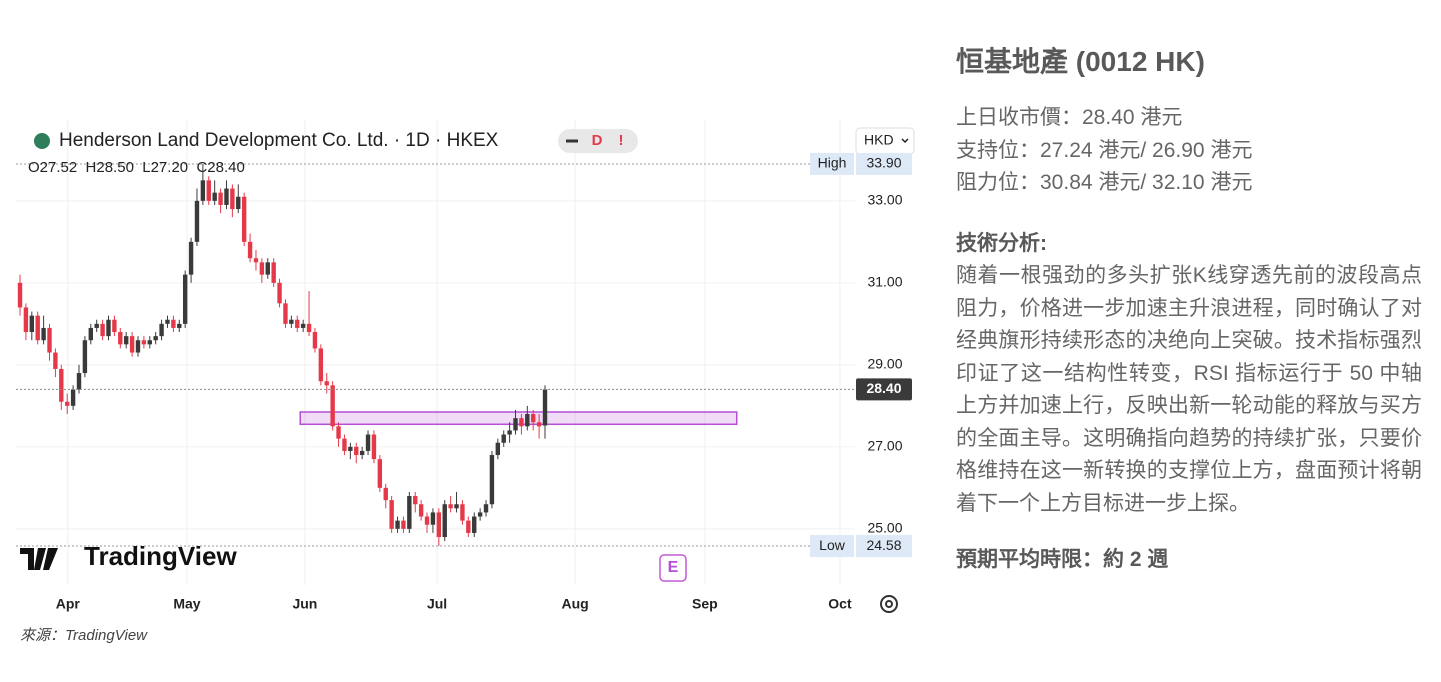 Image resolution: width=1441 pixels, height=682 pixels. Describe the element at coordinates (39, 559) in the screenshot. I see `logo-mark` at that location.